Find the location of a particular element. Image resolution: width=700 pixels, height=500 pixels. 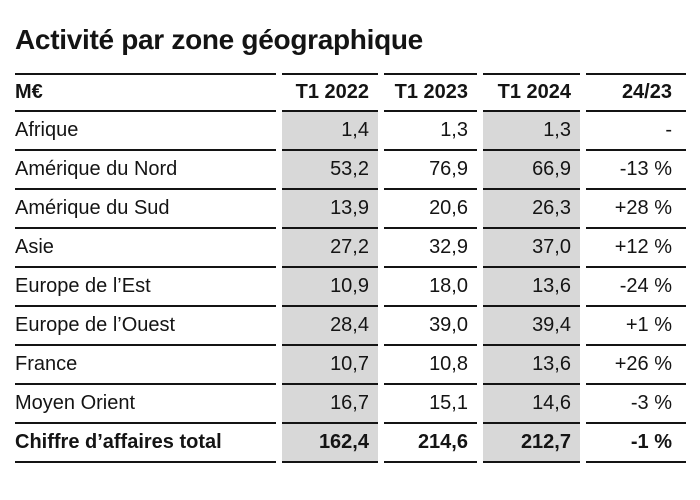

variation-cell: +12 % is located at coordinates (636, 248).